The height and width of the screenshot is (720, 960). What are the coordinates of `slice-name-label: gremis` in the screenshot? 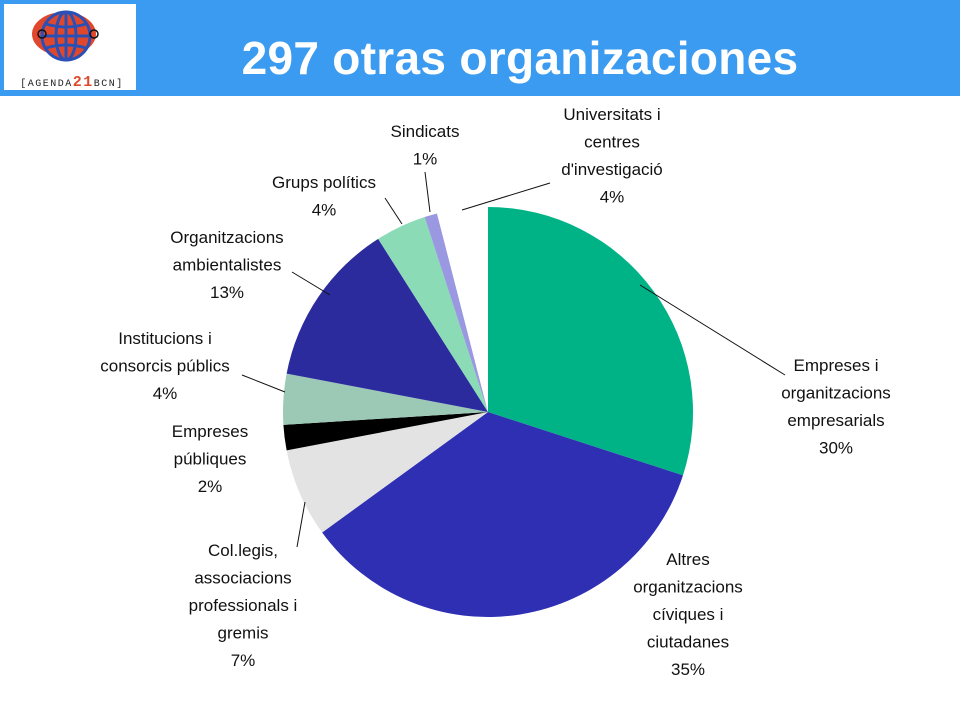 It's located at (242, 633).